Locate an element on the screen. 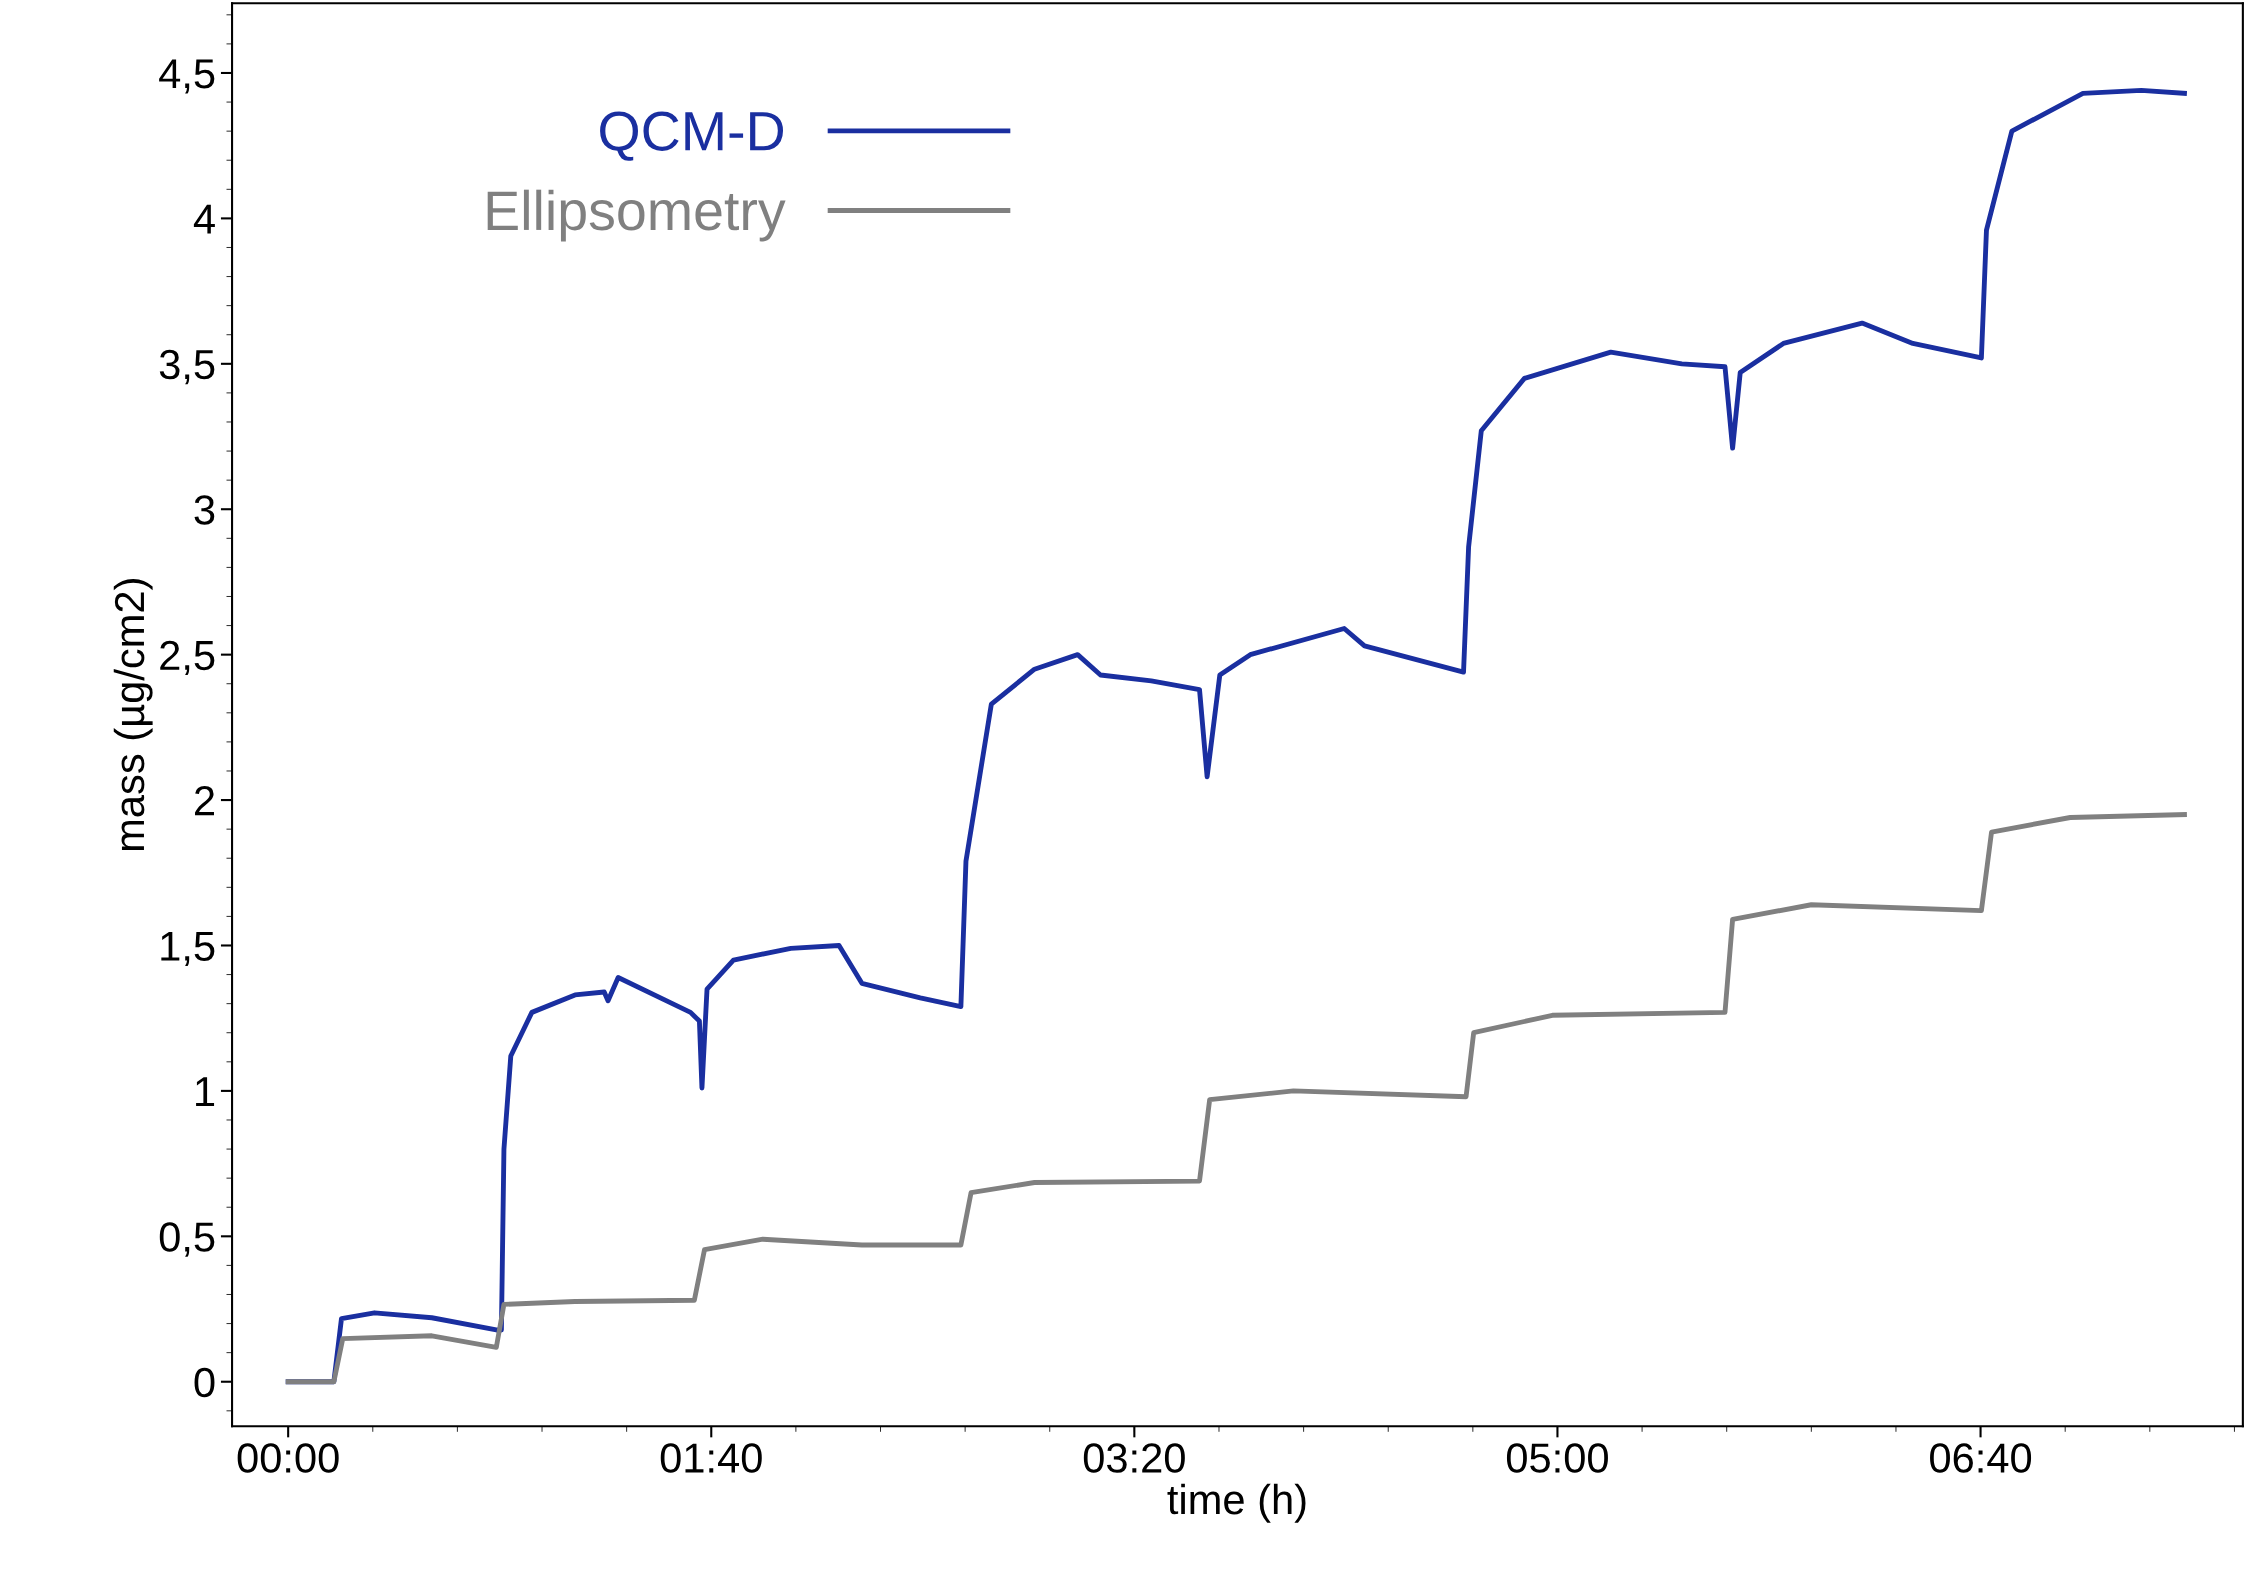 The image size is (2253, 1590). y-tick-label: 2,5 is located at coordinates (187, 658).